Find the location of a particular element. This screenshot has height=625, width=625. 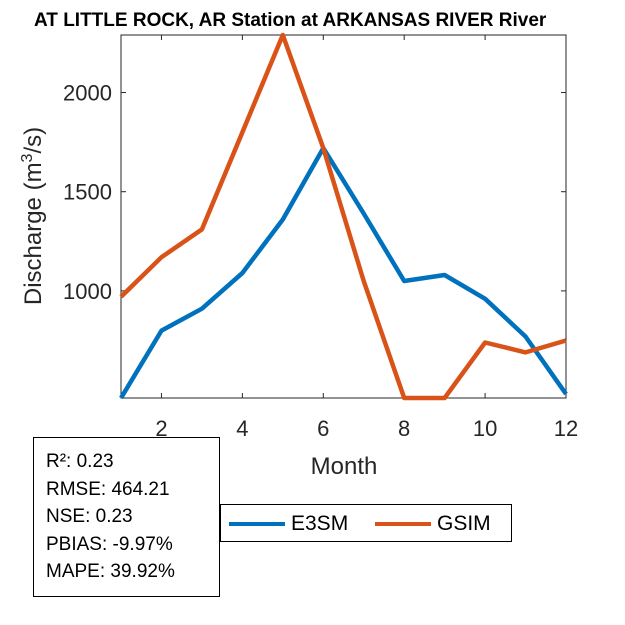

stat-r2: R²: 0.23 is located at coordinates (80, 461).